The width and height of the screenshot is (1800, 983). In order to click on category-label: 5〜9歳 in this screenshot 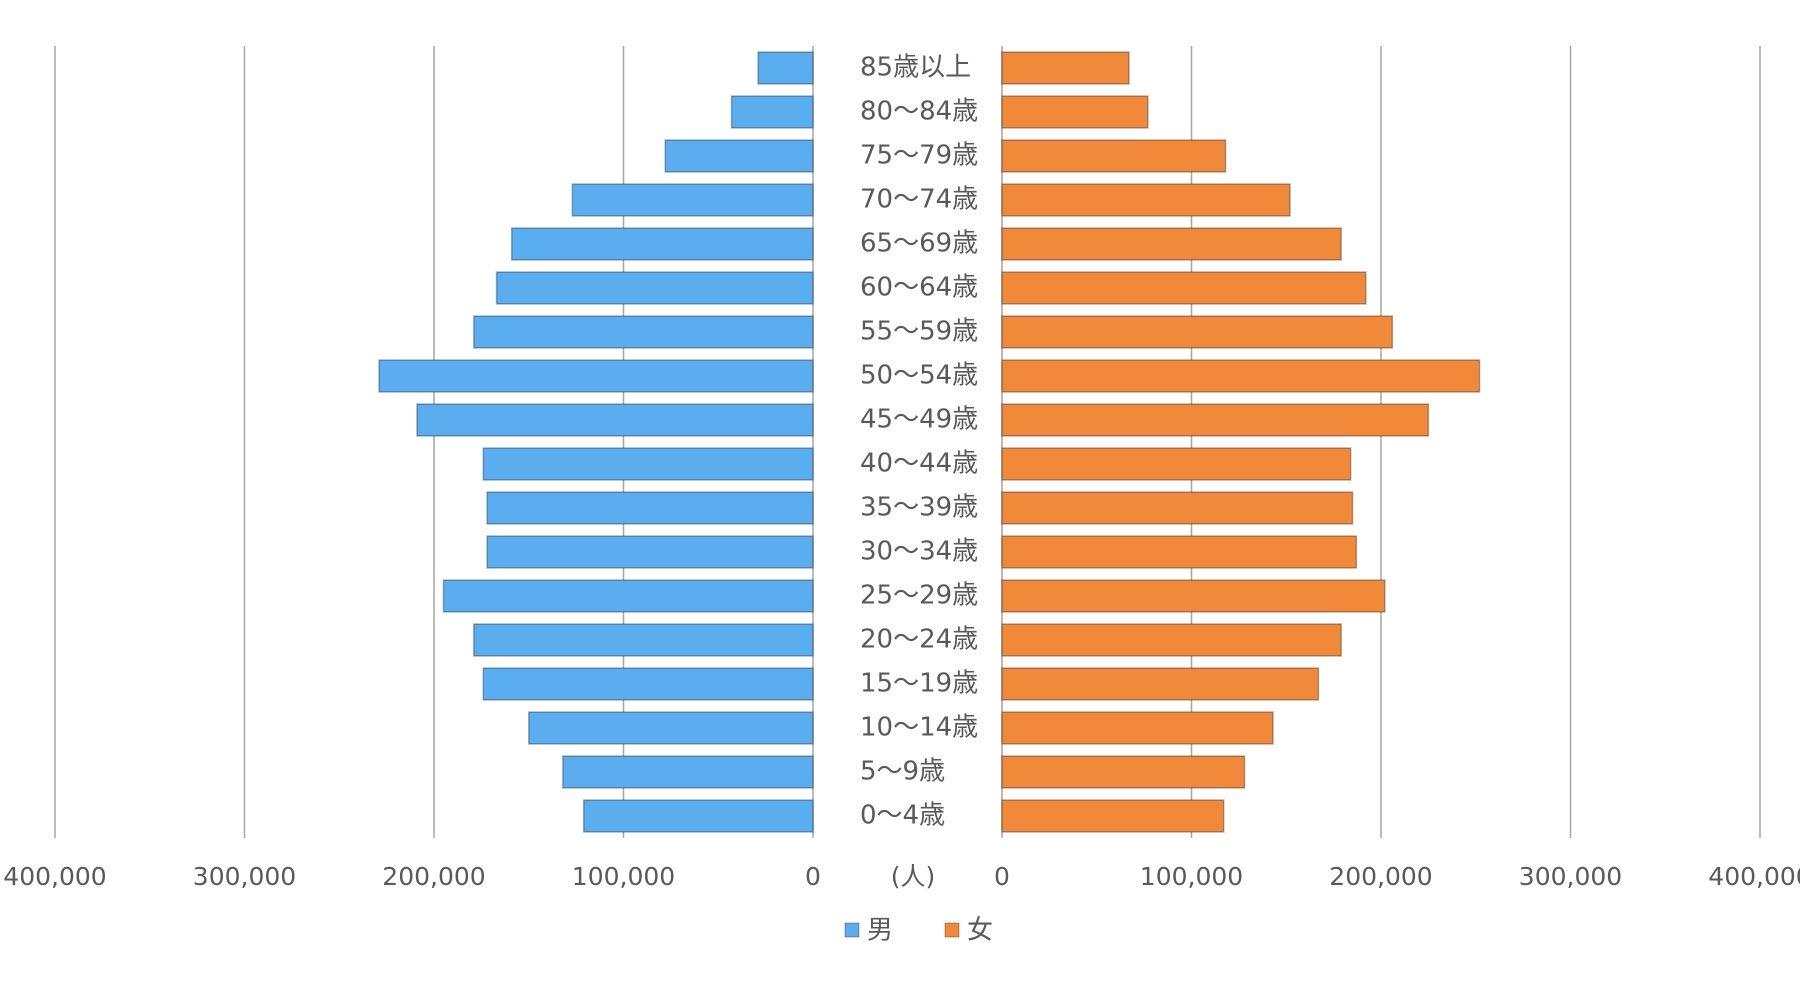, I will do `click(902, 772)`.